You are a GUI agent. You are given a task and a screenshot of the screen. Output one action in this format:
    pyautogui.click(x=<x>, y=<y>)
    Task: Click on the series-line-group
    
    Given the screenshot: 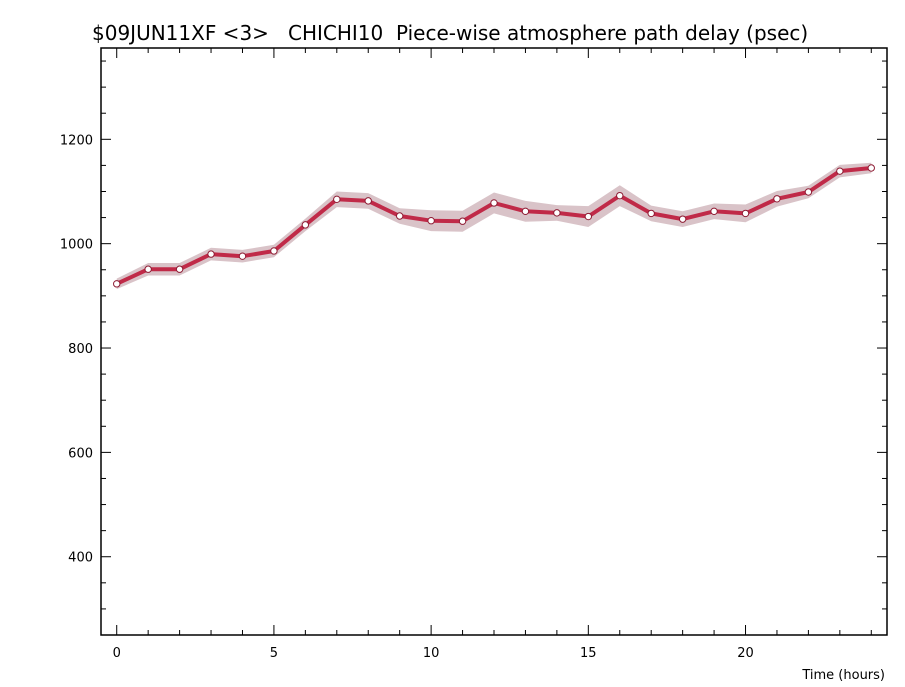 What is the action you would take?
    pyautogui.click(x=494, y=226)
    